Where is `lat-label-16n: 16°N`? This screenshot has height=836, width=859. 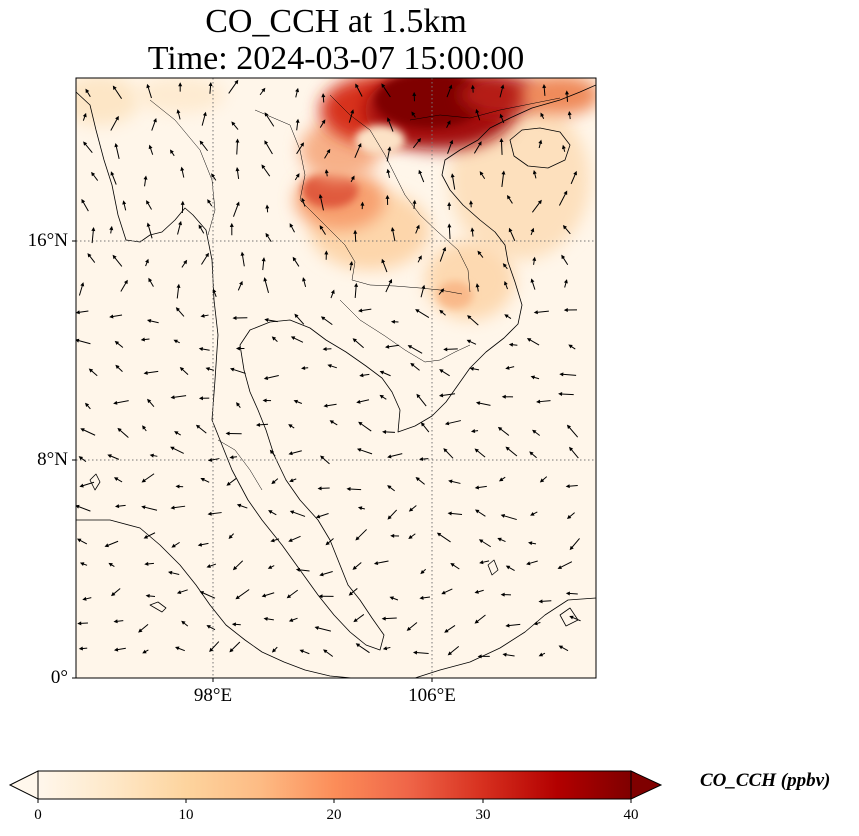
lat-label-16n: 16°N is located at coordinates (47, 240).